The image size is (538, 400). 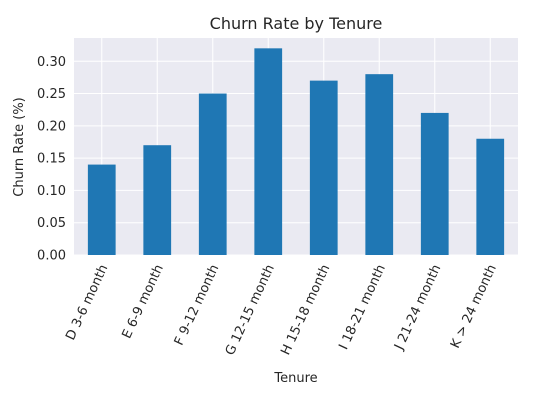 I want to click on y-tick-labels: 0.00 0.05 0.10 0.15 0.20 0.25 0.30, so click(x=51, y=159).